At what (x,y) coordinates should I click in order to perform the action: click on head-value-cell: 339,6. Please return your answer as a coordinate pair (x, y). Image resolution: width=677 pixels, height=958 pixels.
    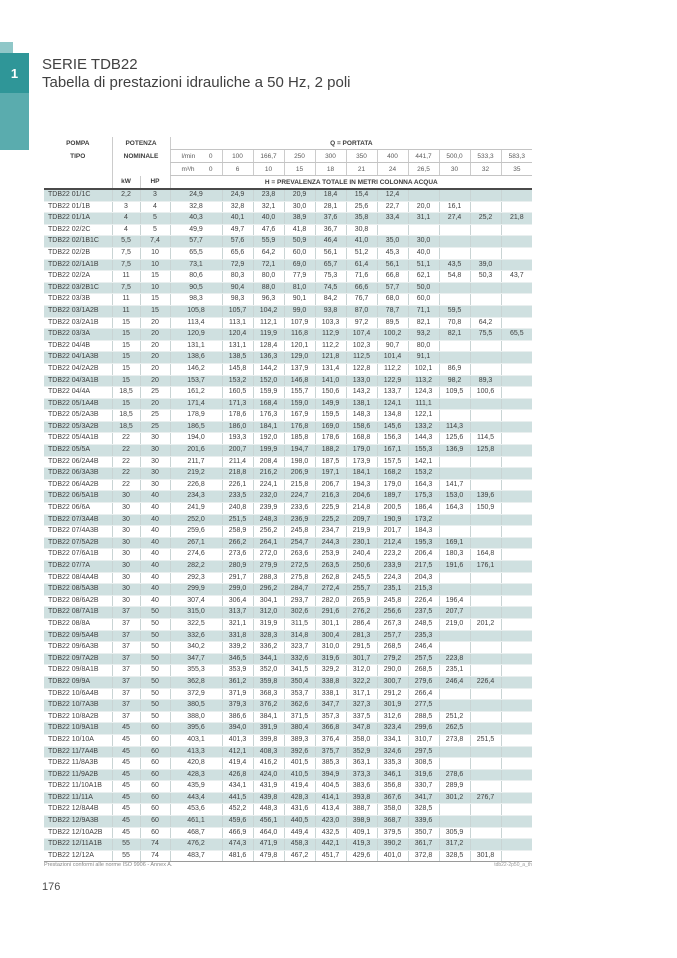
    Looking at the image, I should click on (423, 821).